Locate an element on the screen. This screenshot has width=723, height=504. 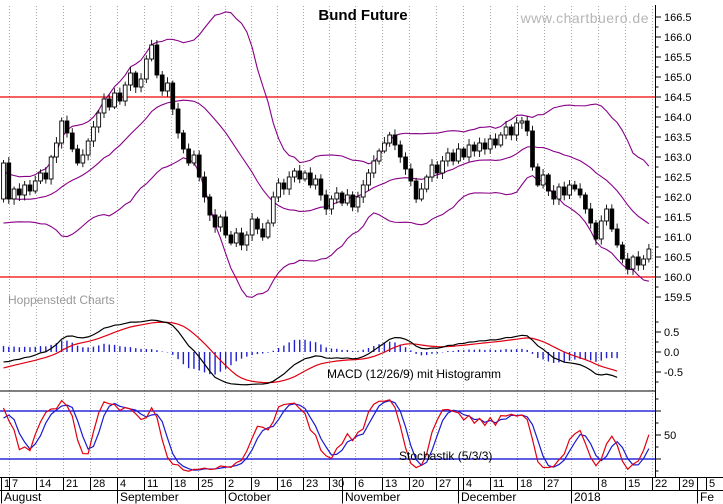
week-label: 5 is located at coordinates (712, 484).